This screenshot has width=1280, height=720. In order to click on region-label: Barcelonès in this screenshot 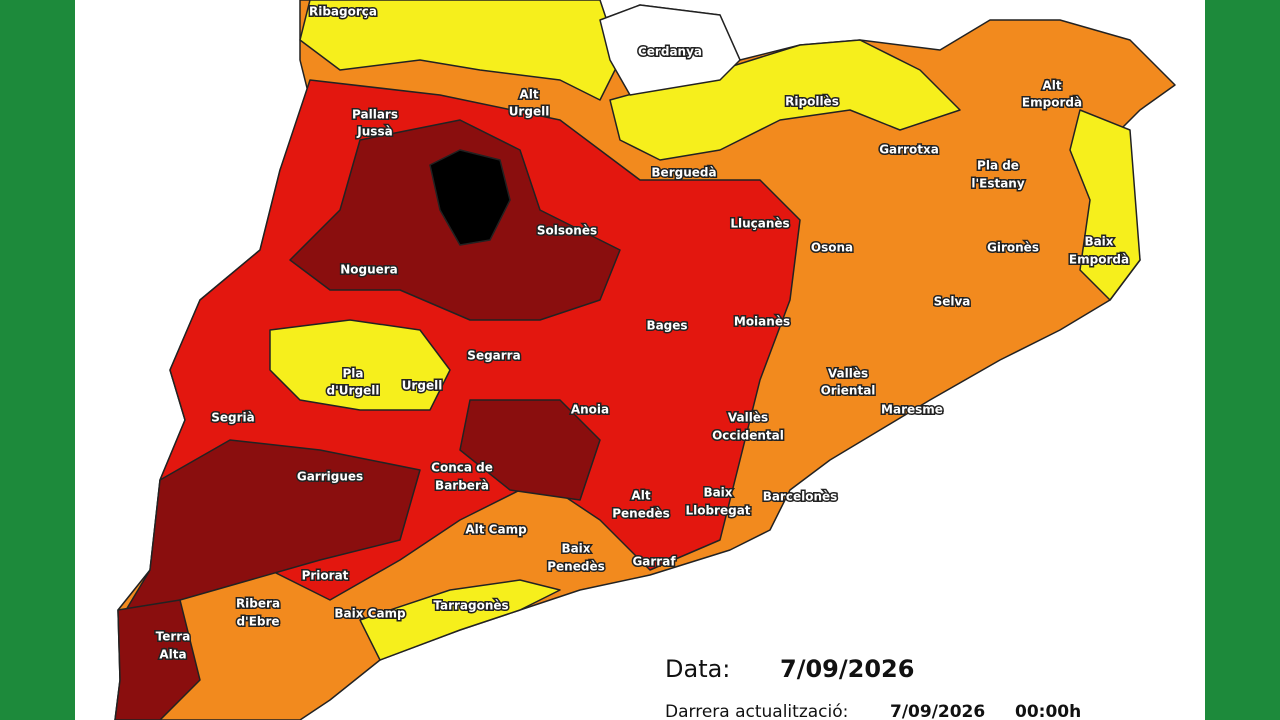, I will do `click(800, 497)`.